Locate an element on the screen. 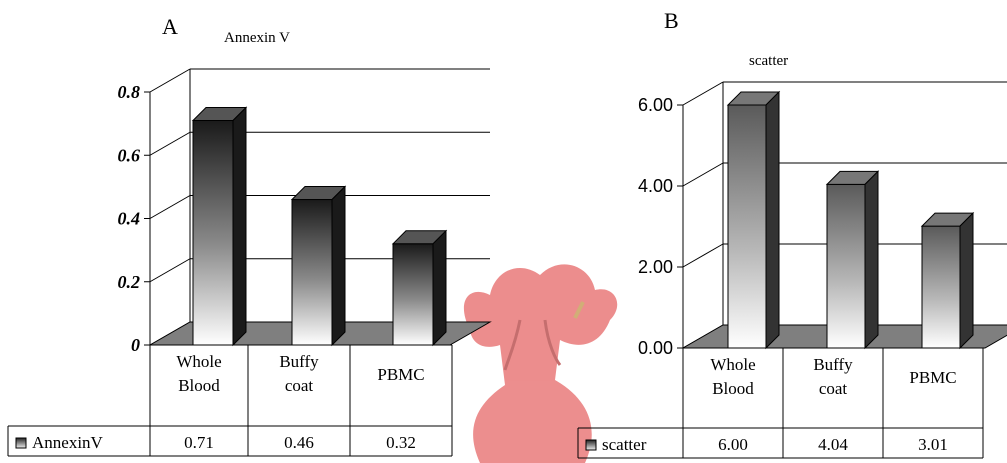 The image size is (1007, 463). legend-label: AnnexinV is located at coordinates (68, 442).